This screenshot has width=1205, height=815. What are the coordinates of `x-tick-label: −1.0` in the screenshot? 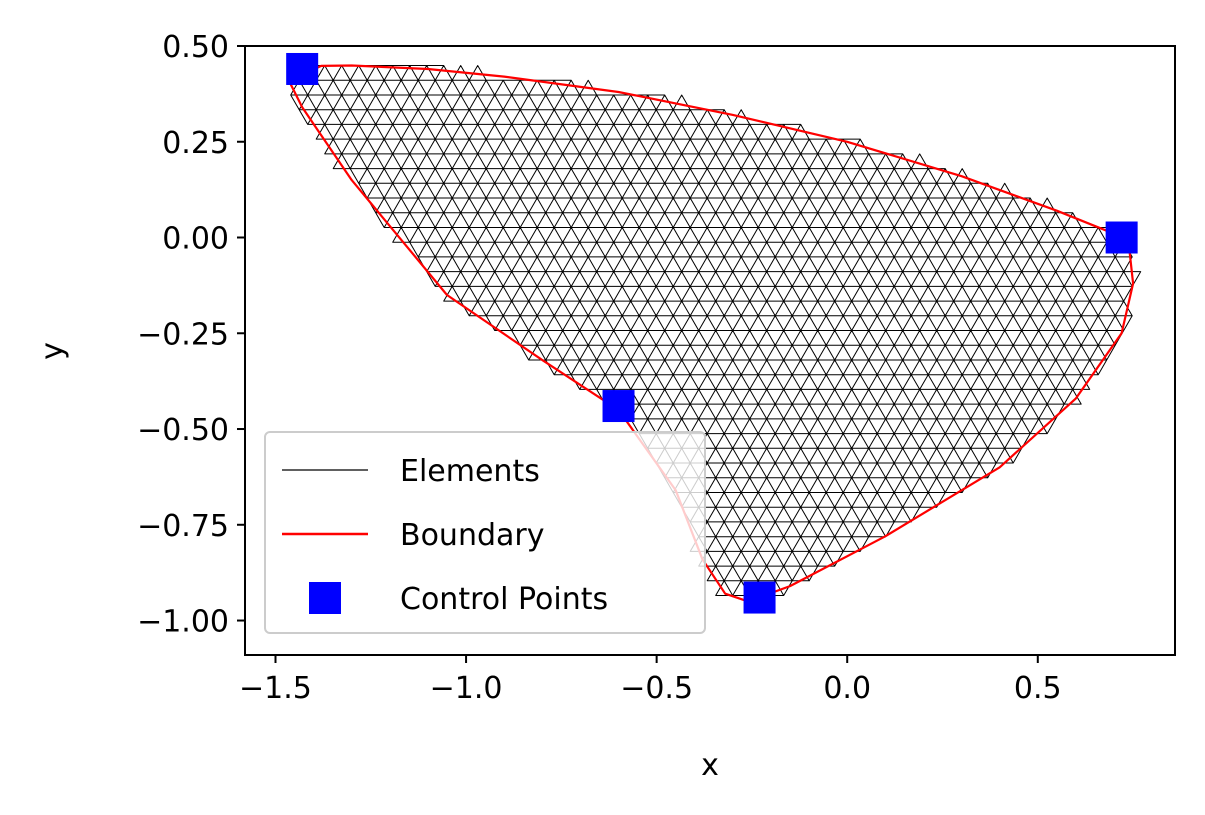 It's located at (466, 688).